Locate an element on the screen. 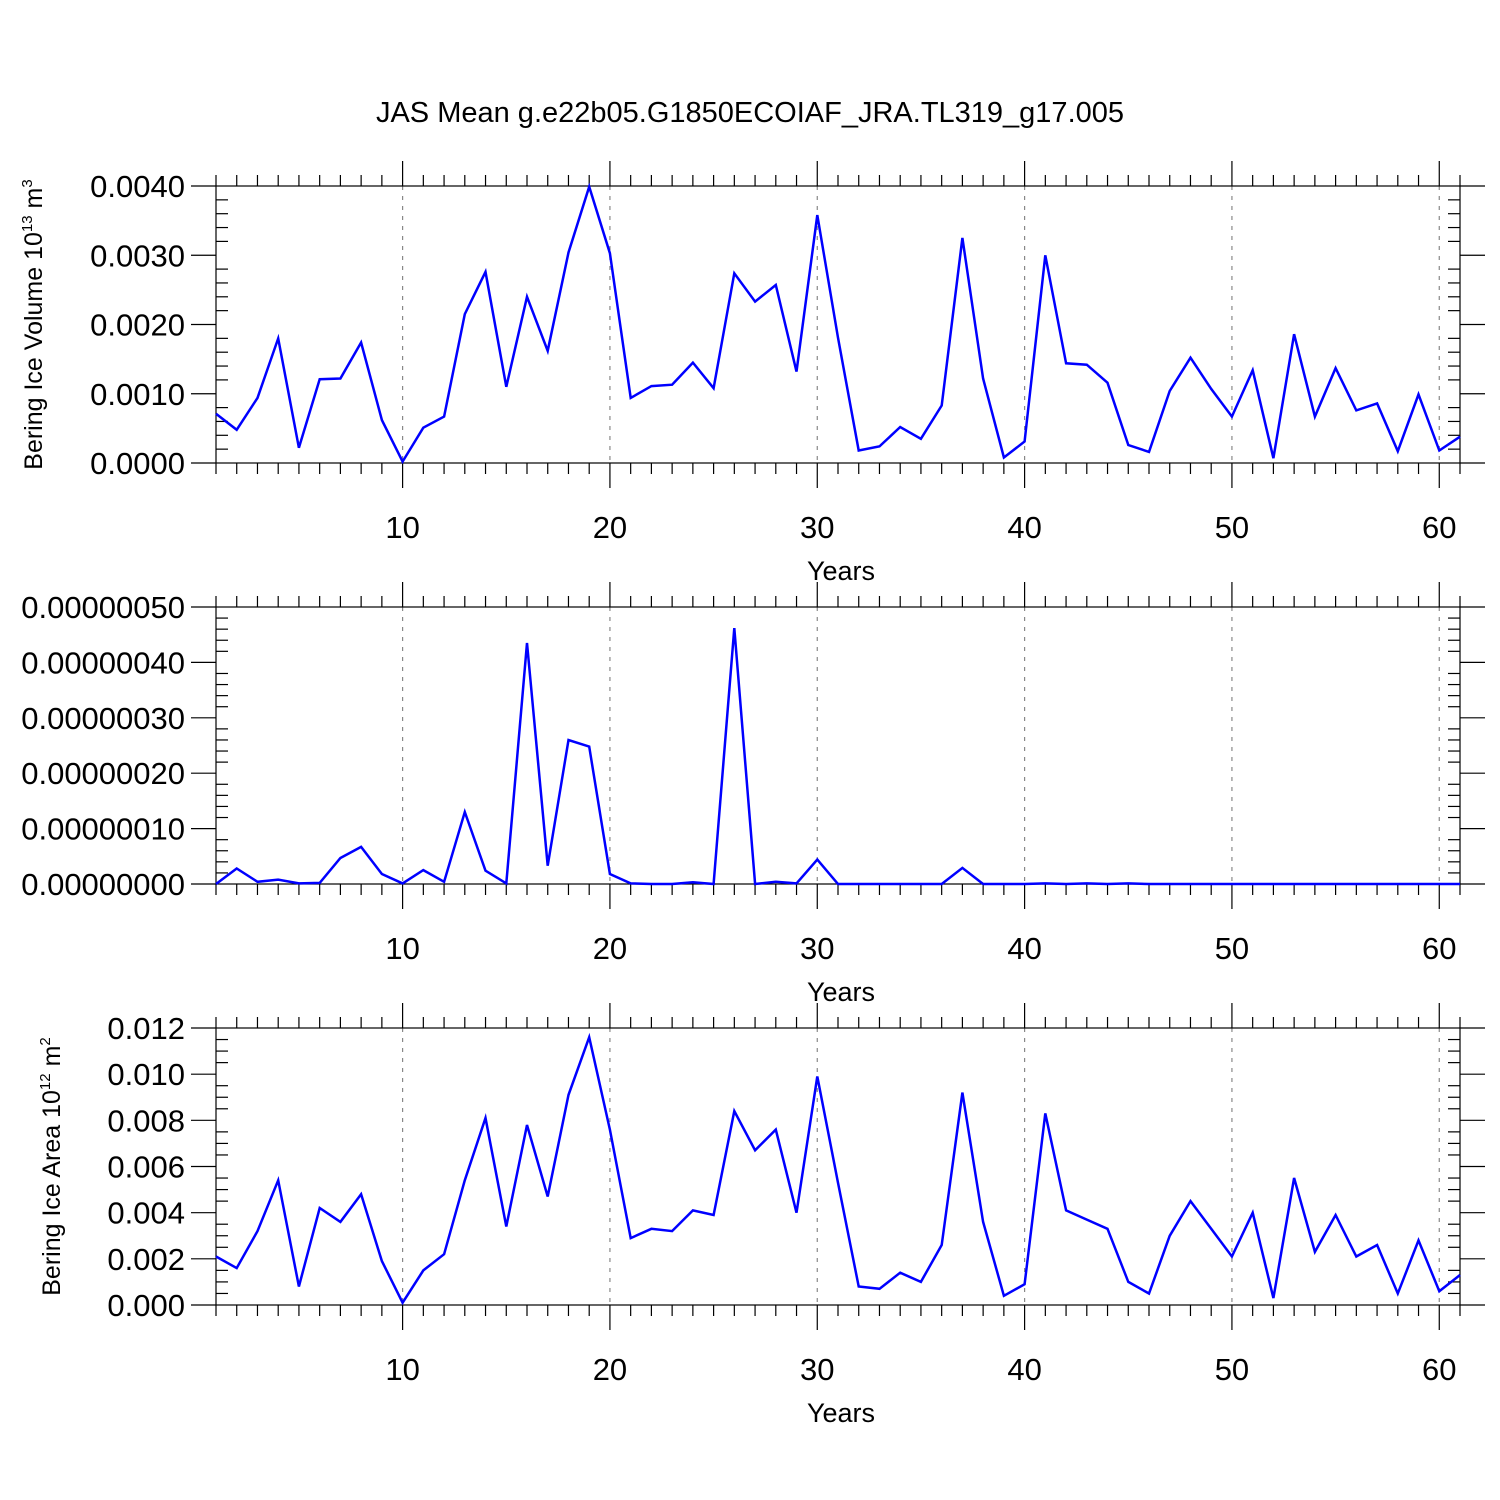  y-tick-label: 0.00000040 is located at coordinates (103, 662).